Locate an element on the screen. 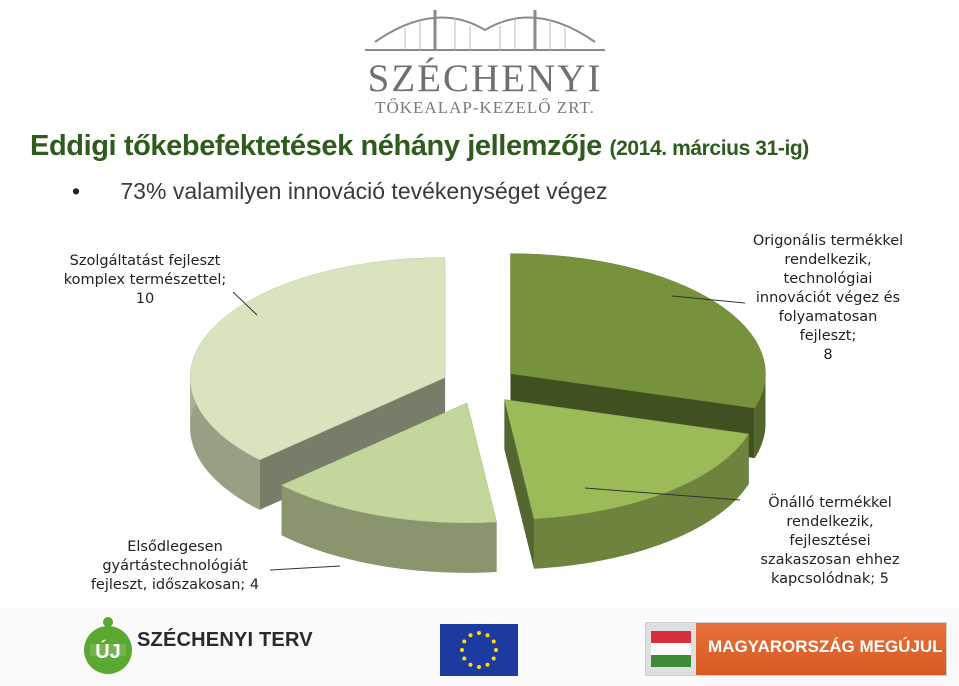  bridge-icon is located at coordinates (485, 30).